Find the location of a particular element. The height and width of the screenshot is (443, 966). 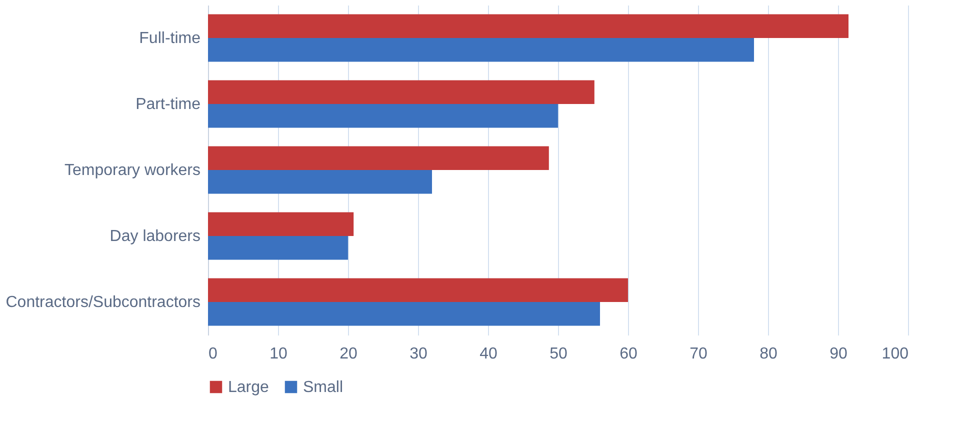

x-tick-label: 100 is located at coordinates (895, 354).